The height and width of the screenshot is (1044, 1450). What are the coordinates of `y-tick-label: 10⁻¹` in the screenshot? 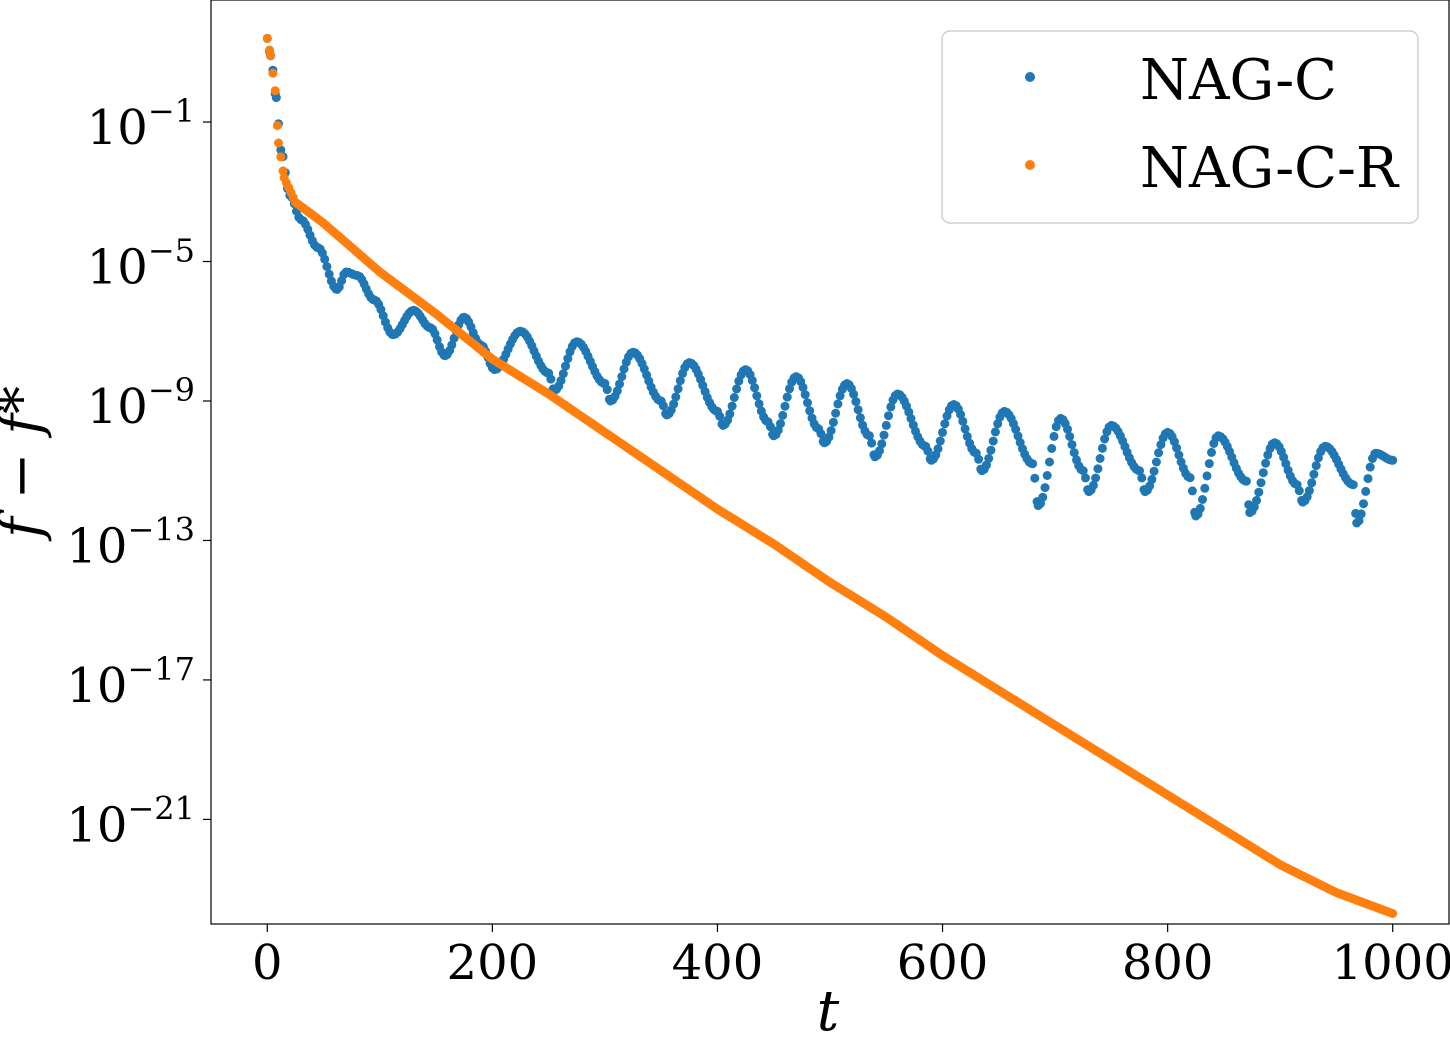 It's located at (141, 124).